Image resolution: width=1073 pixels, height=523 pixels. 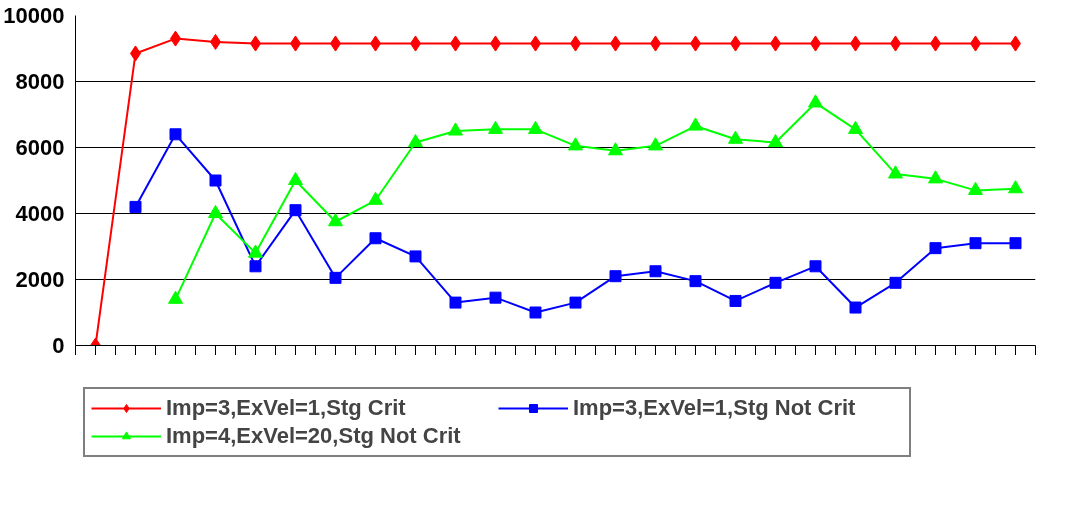 I want to click on legend-label: Imp=4,ExVel=20,Stg Not Crit, so click(x=314, y=436).